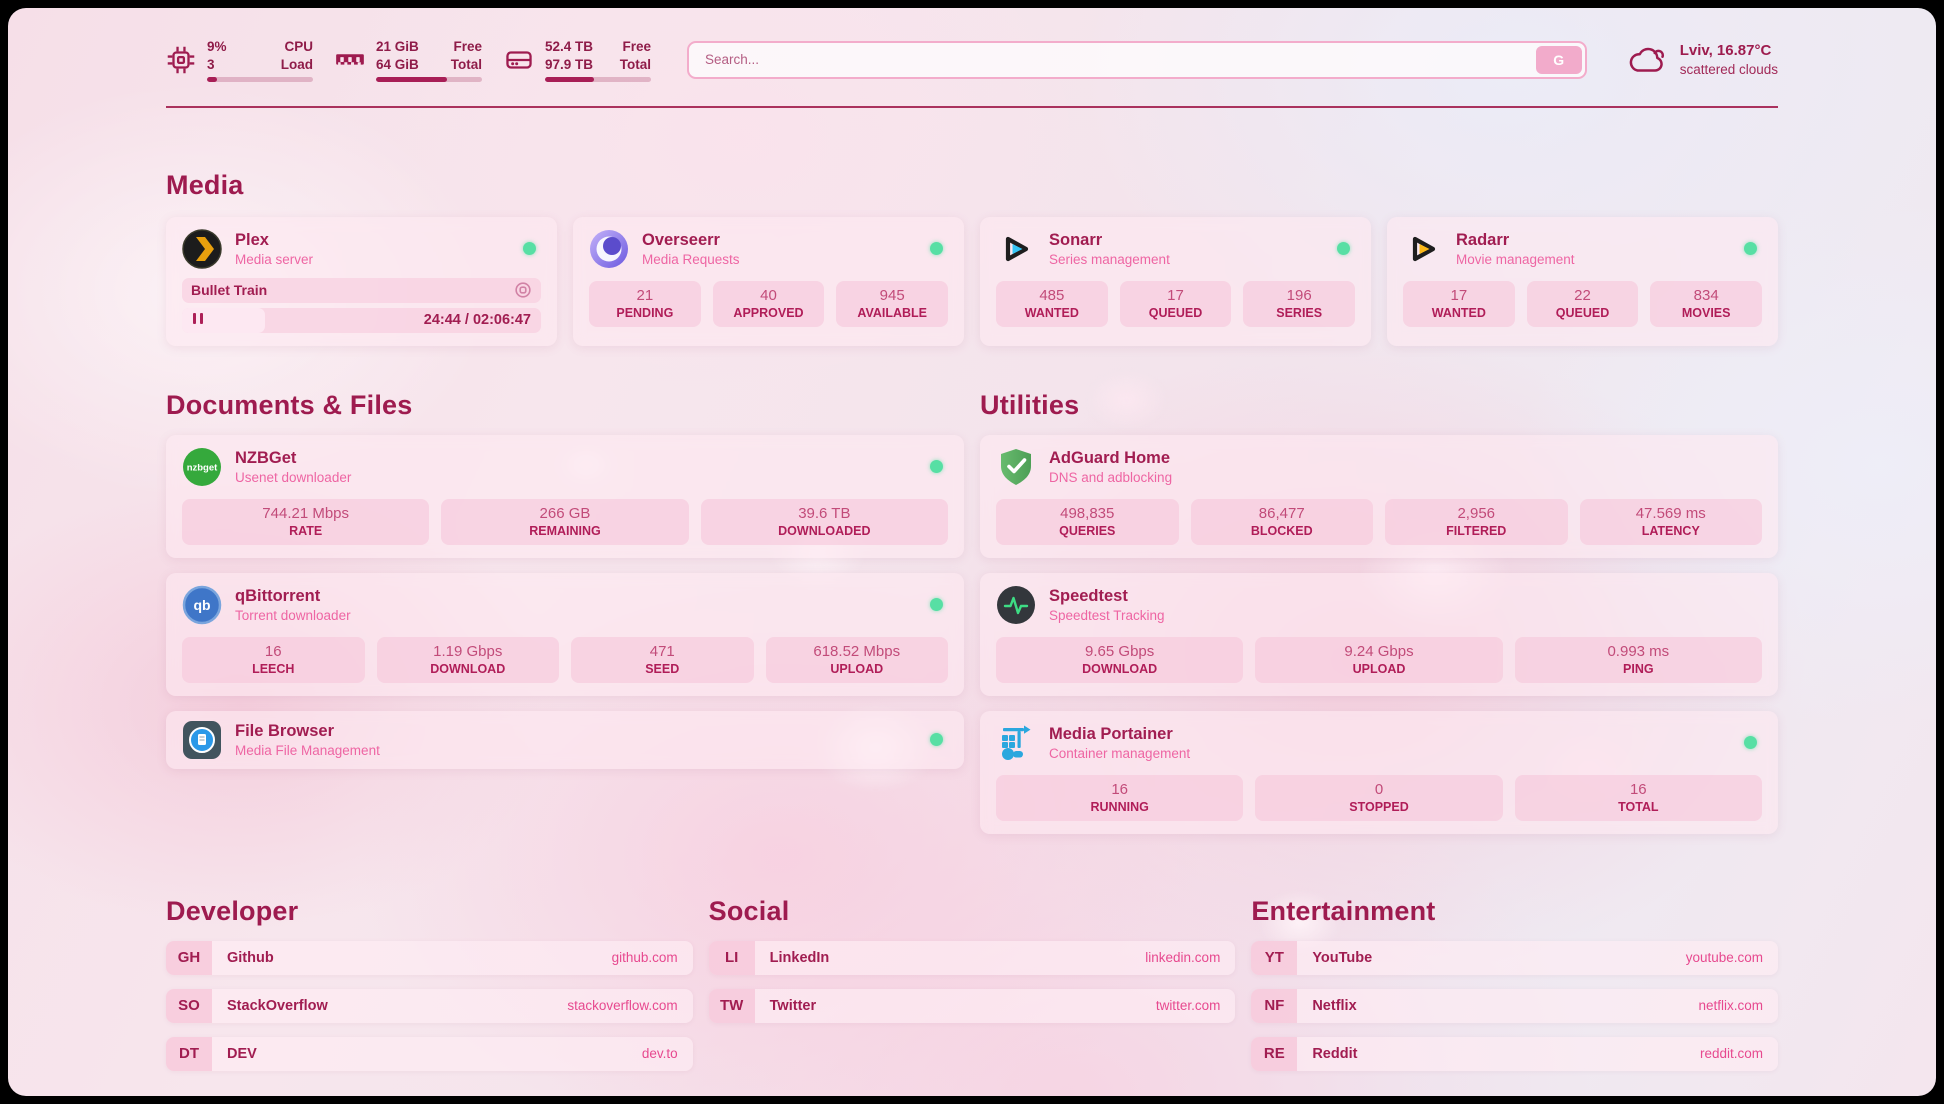 Image resolution: width=1944 pixels, height=1104 pixels. What do you see at coordinates (1107, 615) in the screenshot?
I see `app-subtitle: Speedtest Tracking` at bounding box center [1107, 615].